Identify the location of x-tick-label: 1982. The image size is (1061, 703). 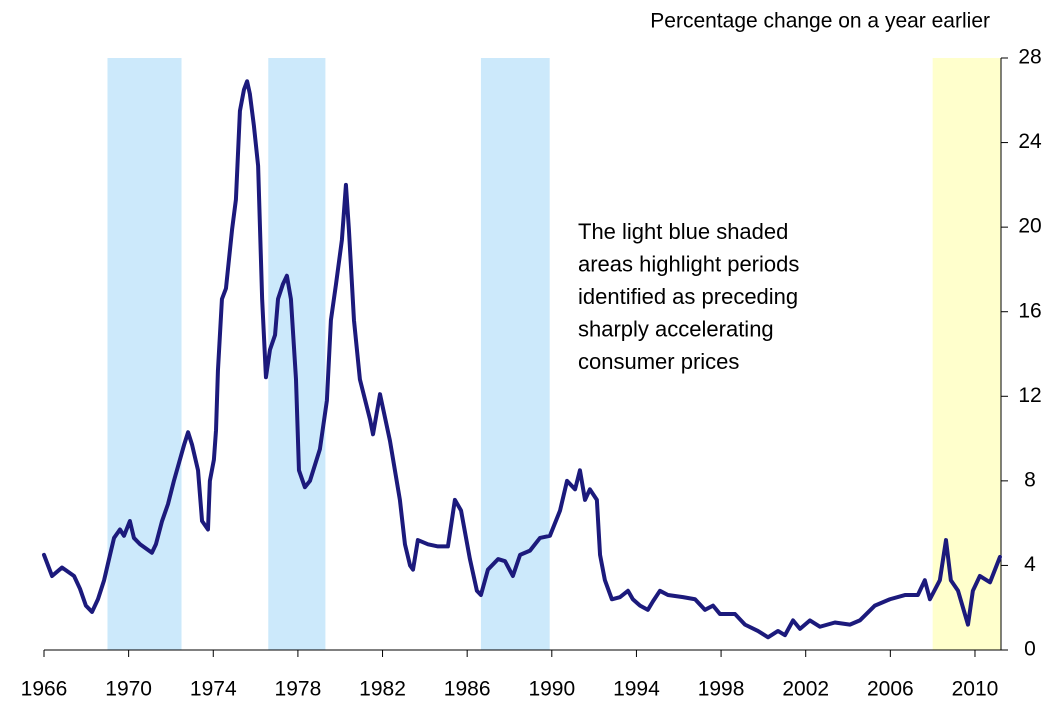
(382, 689).